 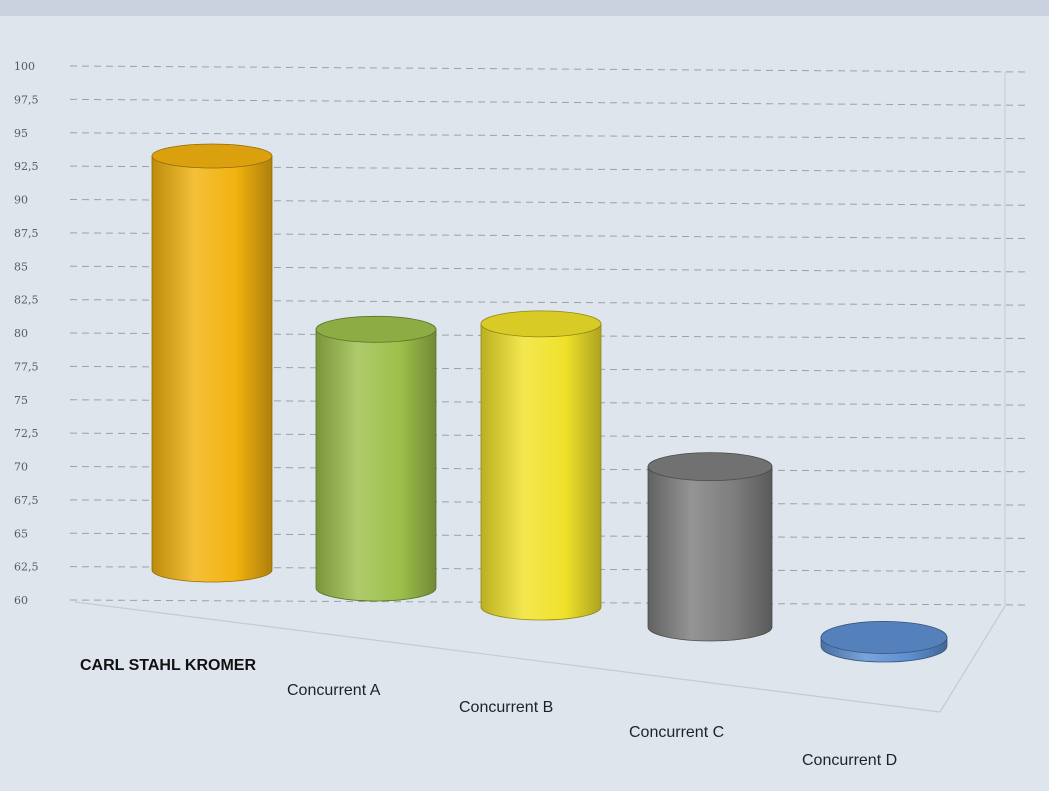 I want to click on bar-top-carl-stahl-kromer, so click(x=212, y=156).